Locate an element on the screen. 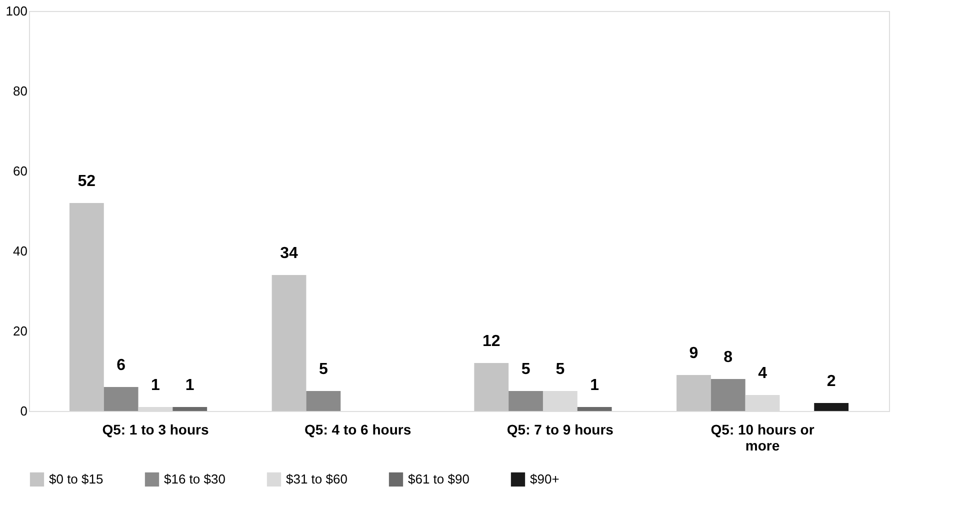  data-label: 8 is located at coordinates (728, 357).